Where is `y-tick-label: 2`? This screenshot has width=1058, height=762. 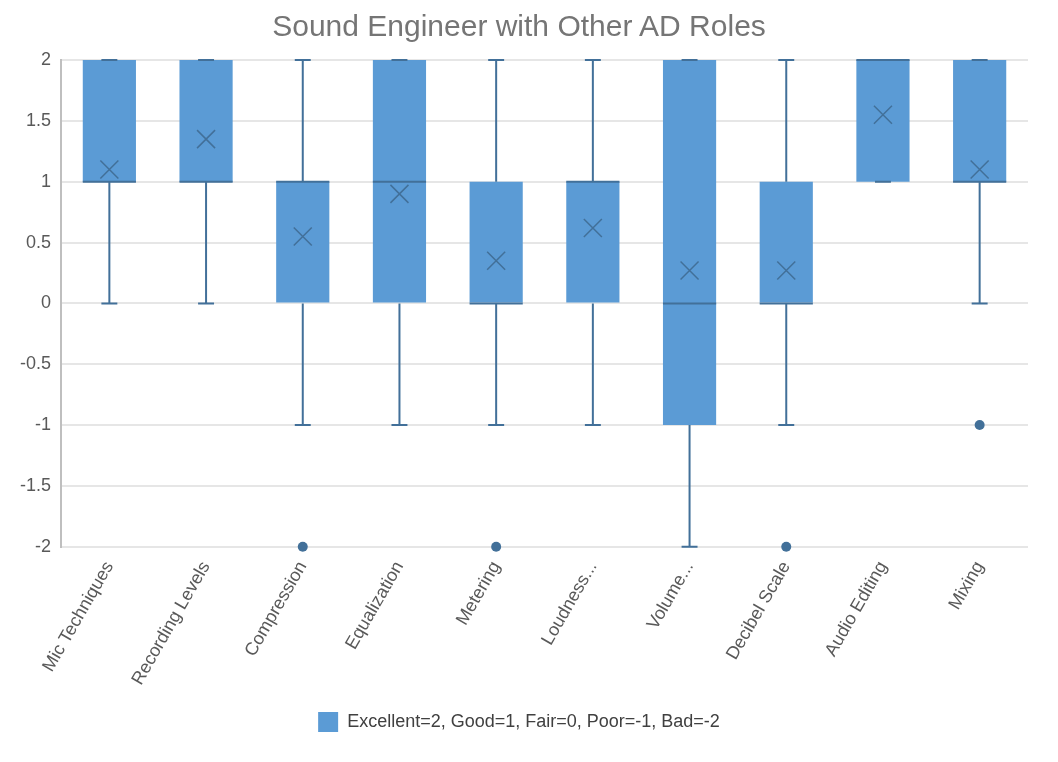
y-tick-label: 2 is located at coordinates (46, 58).